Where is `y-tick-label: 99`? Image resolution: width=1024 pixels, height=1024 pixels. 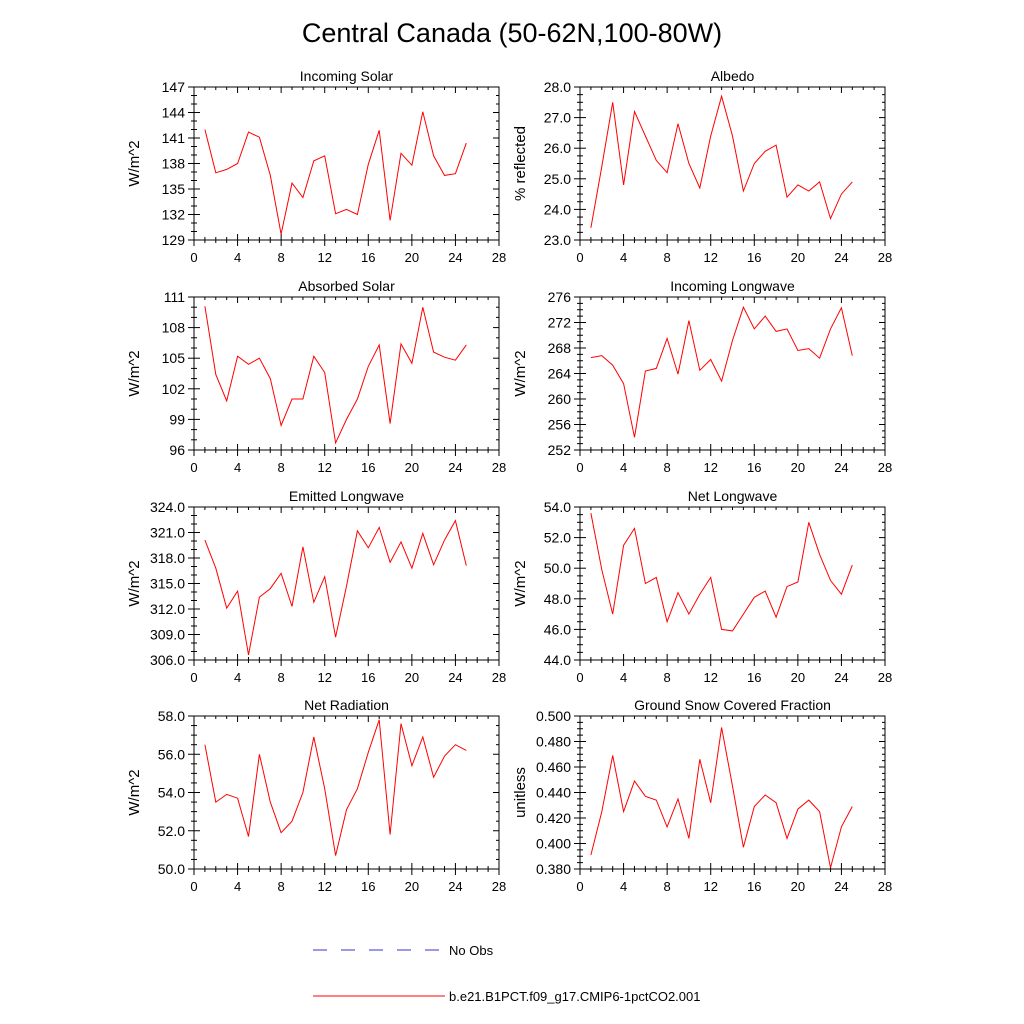
y-tick-label: 99 is located at coordinates (177, 419).